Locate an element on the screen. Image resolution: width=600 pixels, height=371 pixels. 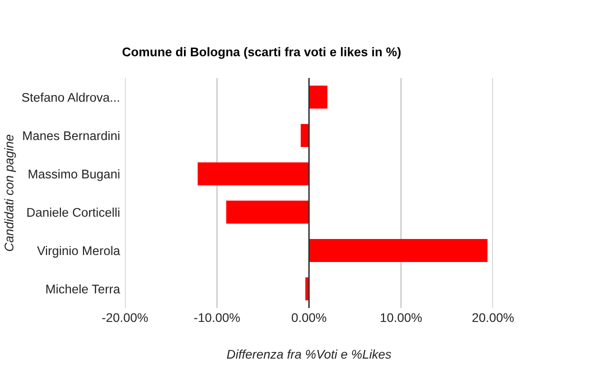
y-tick-label: Manes Bernardini is located at coordinates (71, 135).